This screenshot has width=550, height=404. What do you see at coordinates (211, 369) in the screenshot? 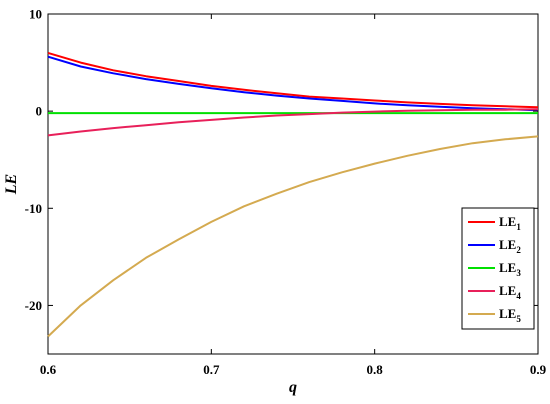
I see `x-tick-label: 0.7` at bounding box center [211, 369].